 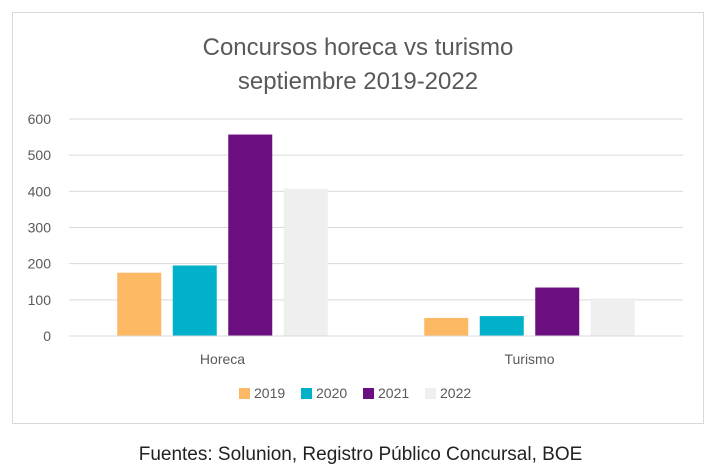 What do you see at coordinates (557, 311) in the screenshot?
I see `bar-turismo-2021` at bounding box center [557, 311].